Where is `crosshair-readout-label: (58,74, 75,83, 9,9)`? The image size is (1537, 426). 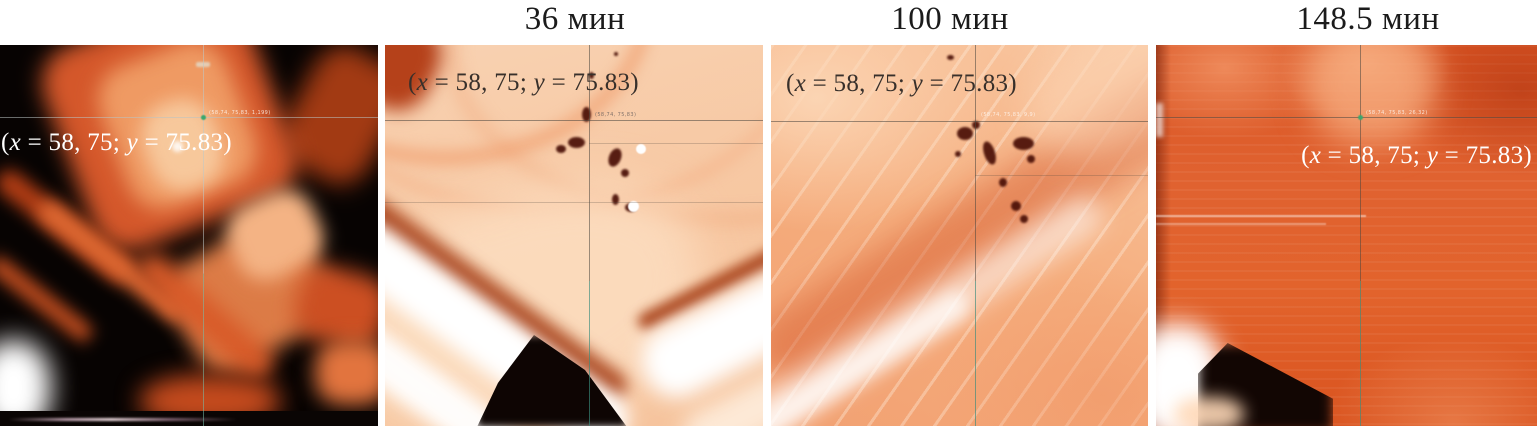
crosshair-readout-label: (58,74, 75,83, 9,9) is located at coordinates (1008, 115).